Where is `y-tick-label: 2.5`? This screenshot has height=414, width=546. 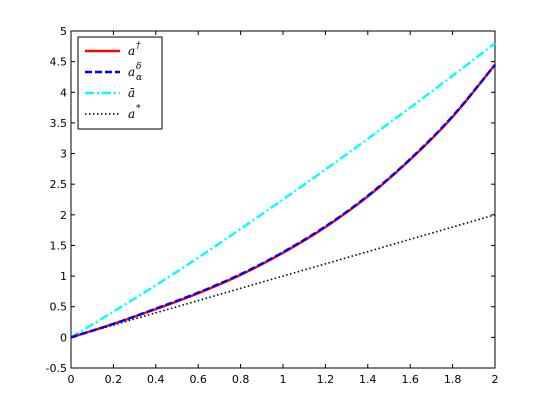
y-tick-label: 2.5 is located at coordinates (59, 184).